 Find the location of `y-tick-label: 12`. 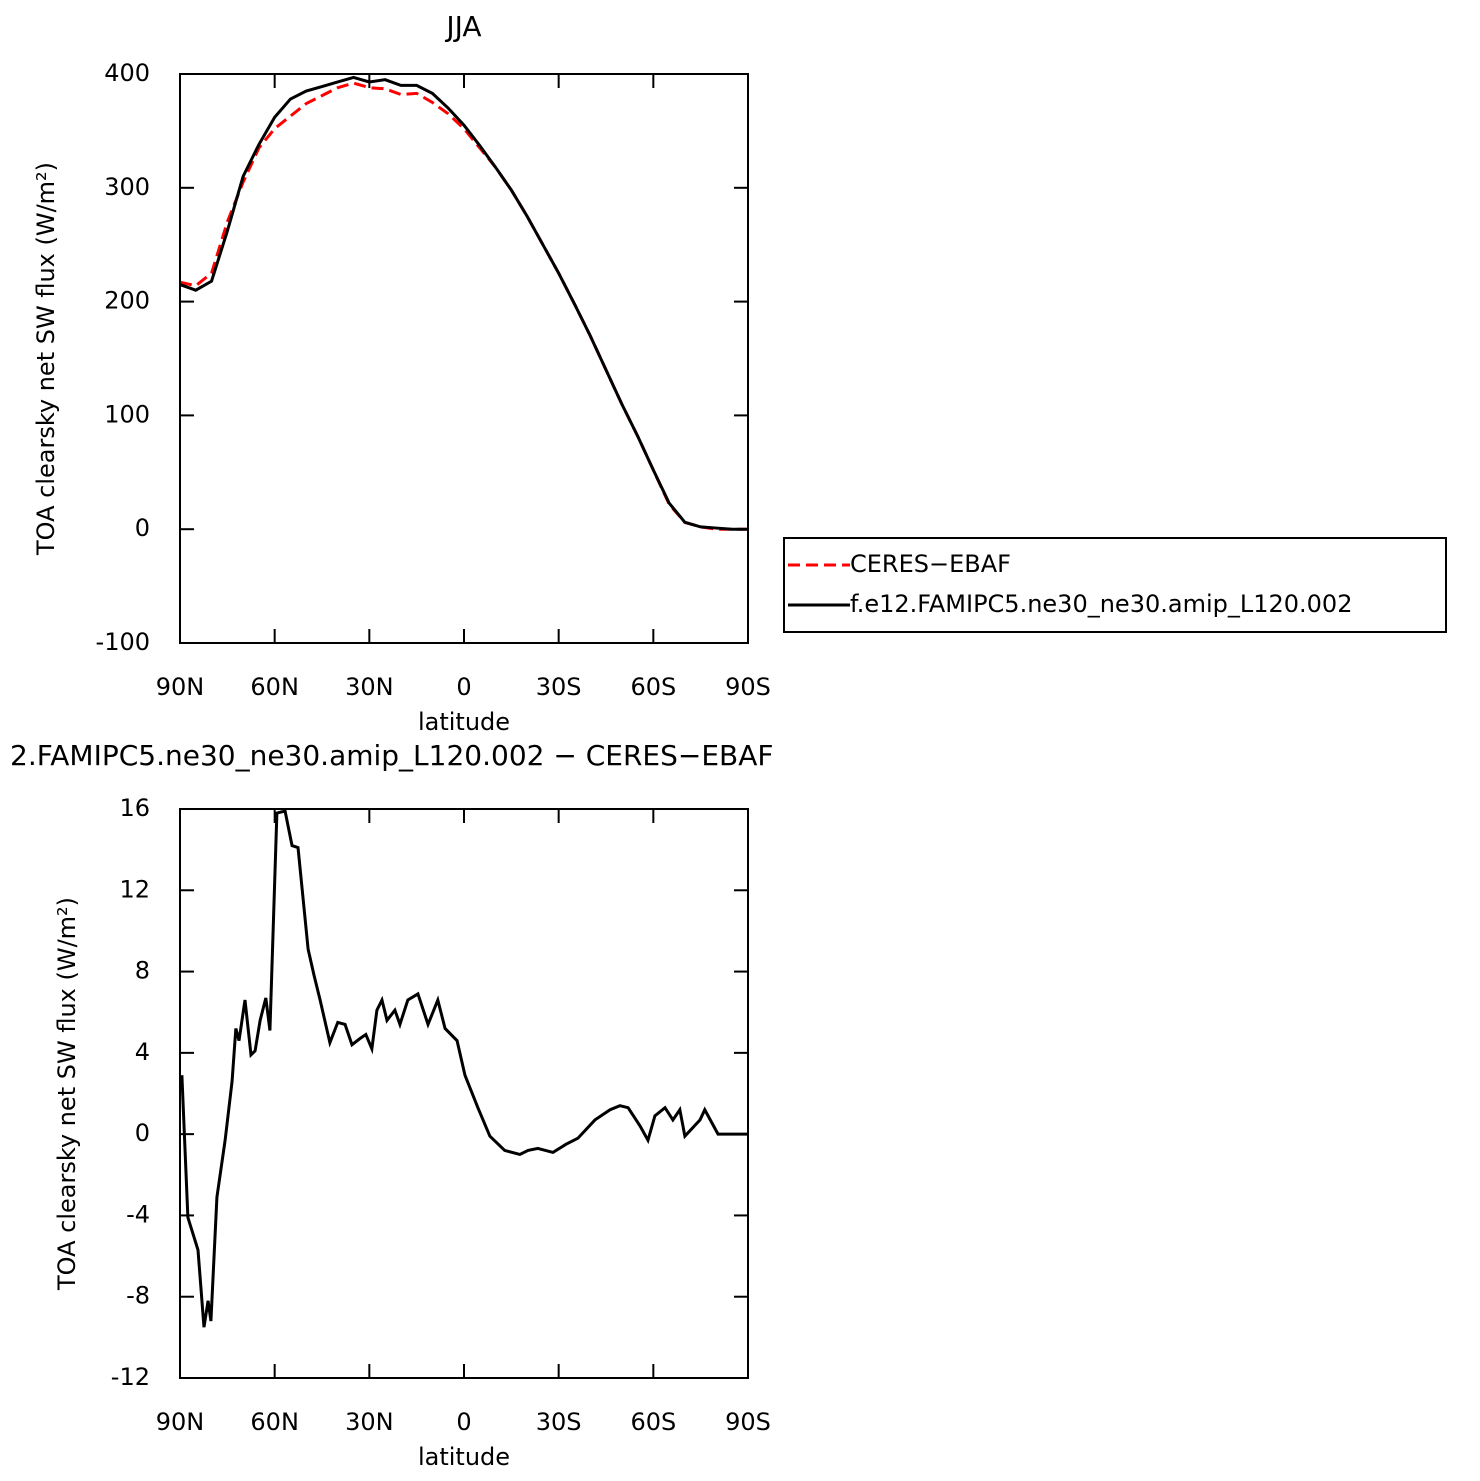

y-tick-label: 12 is located at coordinates (134, 889).